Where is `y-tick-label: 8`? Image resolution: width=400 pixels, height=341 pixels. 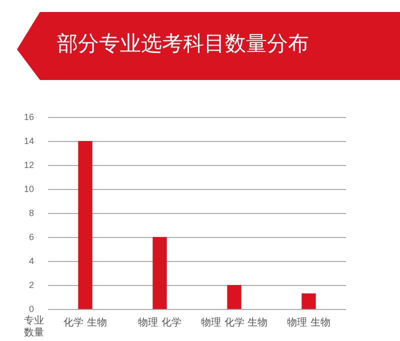
y-tick-label: 8 is located at coordinates (31, 213).